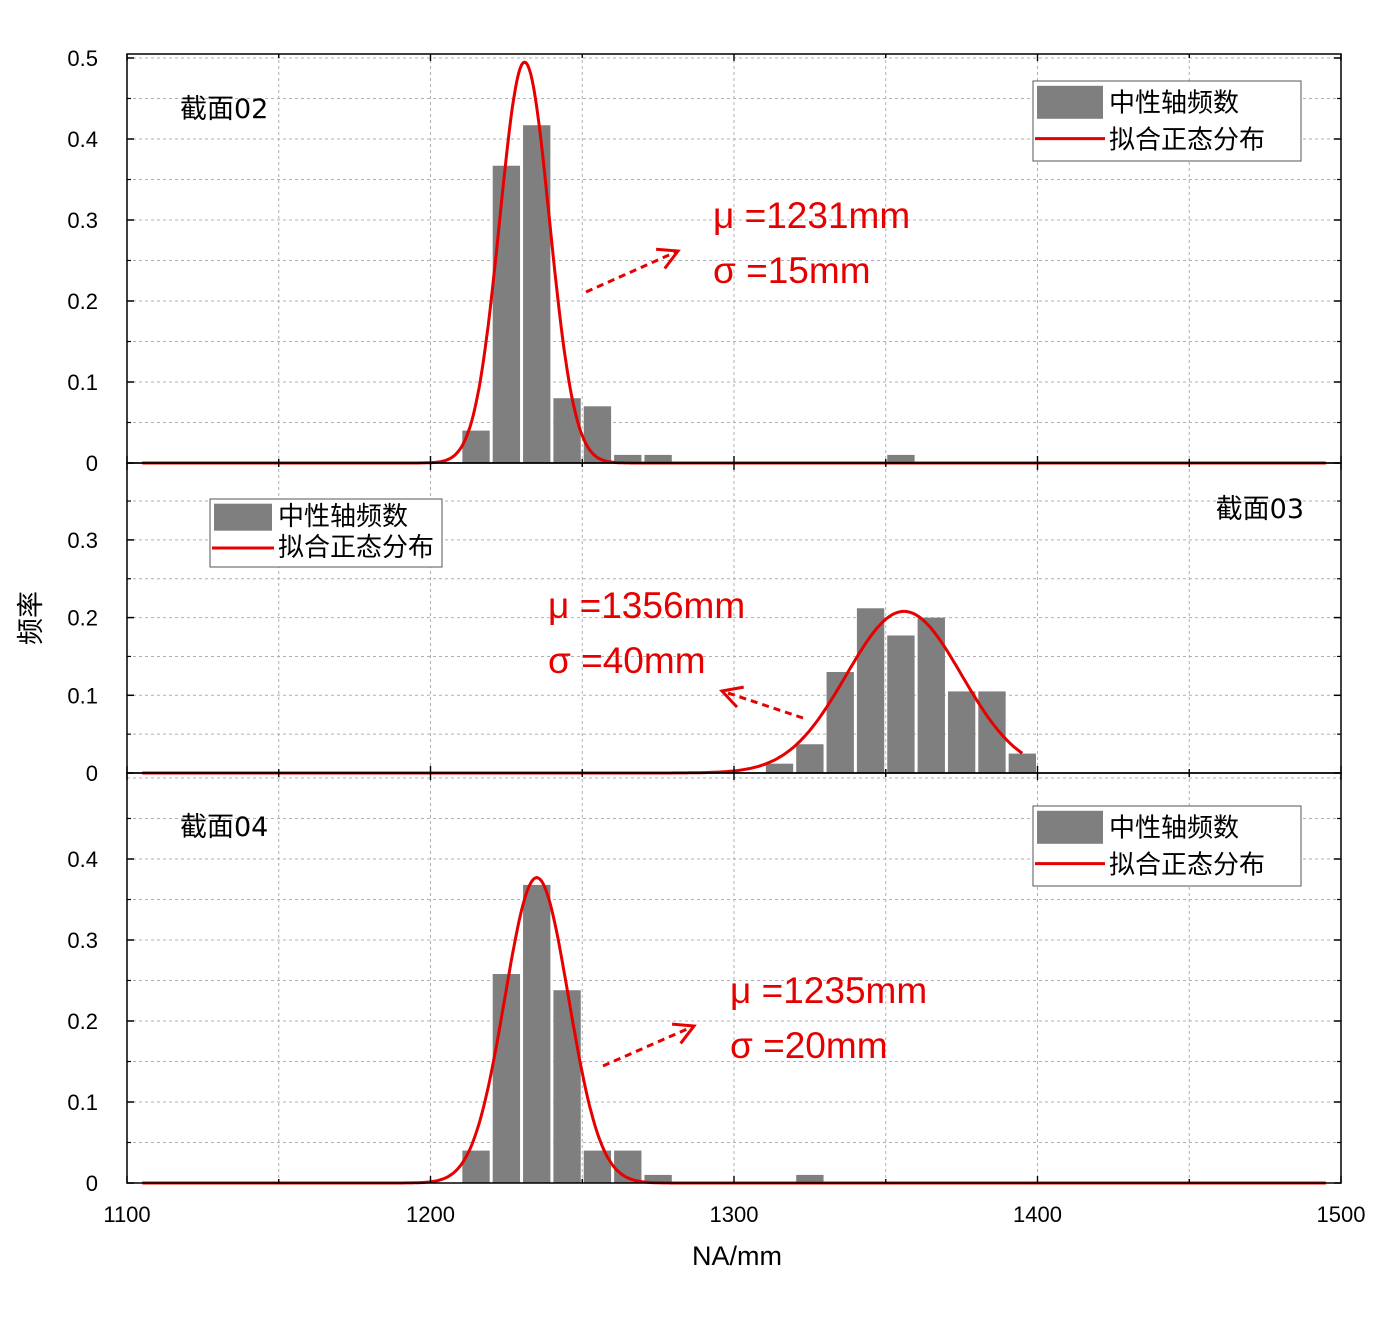 Image resolution: width=1386 pixels, height=1320 pixels. I want to click on x-tick-label: 1400, so click(1037, 1214).